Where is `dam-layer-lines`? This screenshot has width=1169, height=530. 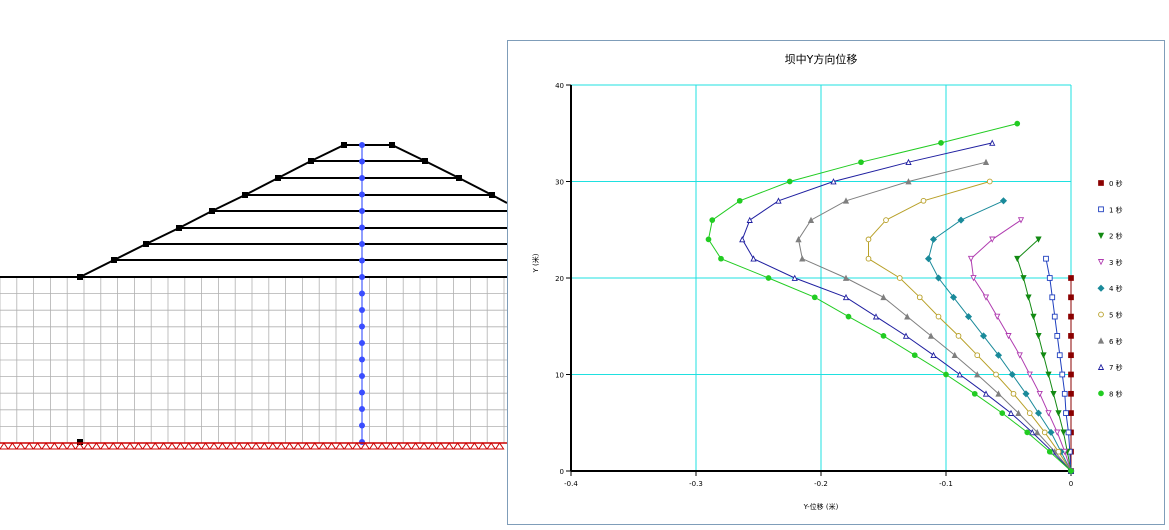
dam-layer-lines is located at coordinates (293, 219).